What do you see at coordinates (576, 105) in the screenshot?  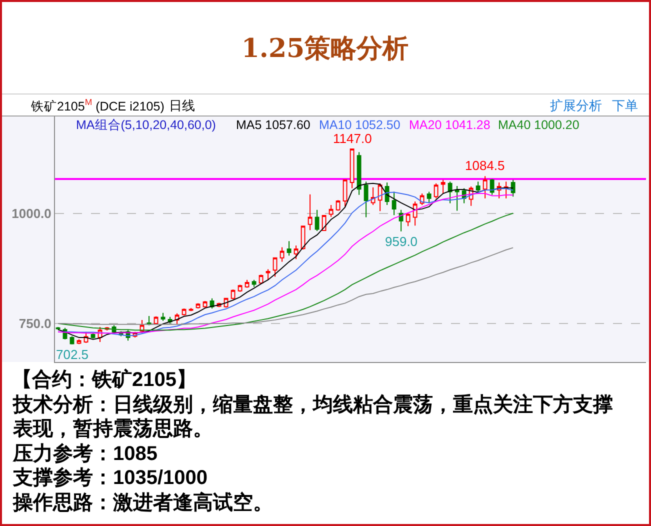 I see `text: 扩展分析` at bounding box center [576, 105].